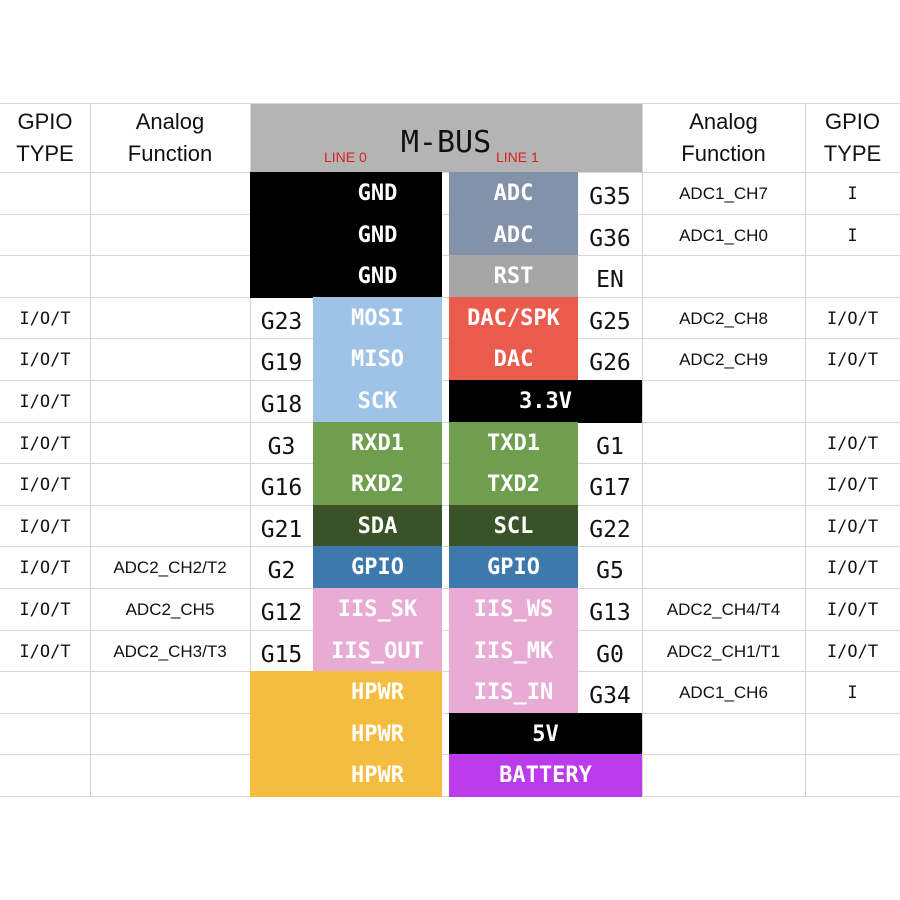  I want to click on line1-signal: IIS_IN, so click(513, 692).